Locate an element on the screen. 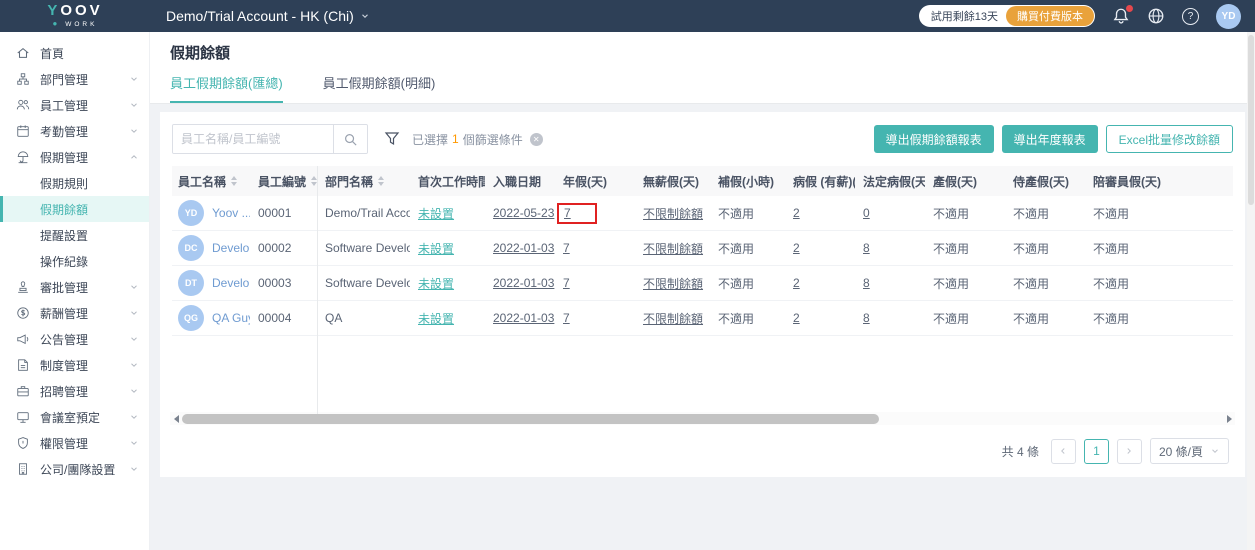 This screenshot has width=1255, height=550. avatar: DC is located at coordinates (191, 248).